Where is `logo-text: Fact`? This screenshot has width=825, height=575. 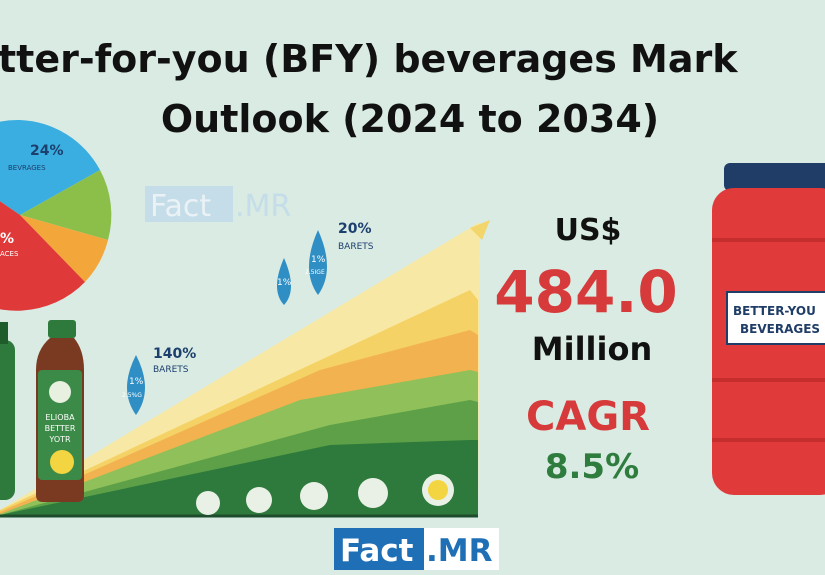
logo-text: Fact is located at coordinates (377, 551).